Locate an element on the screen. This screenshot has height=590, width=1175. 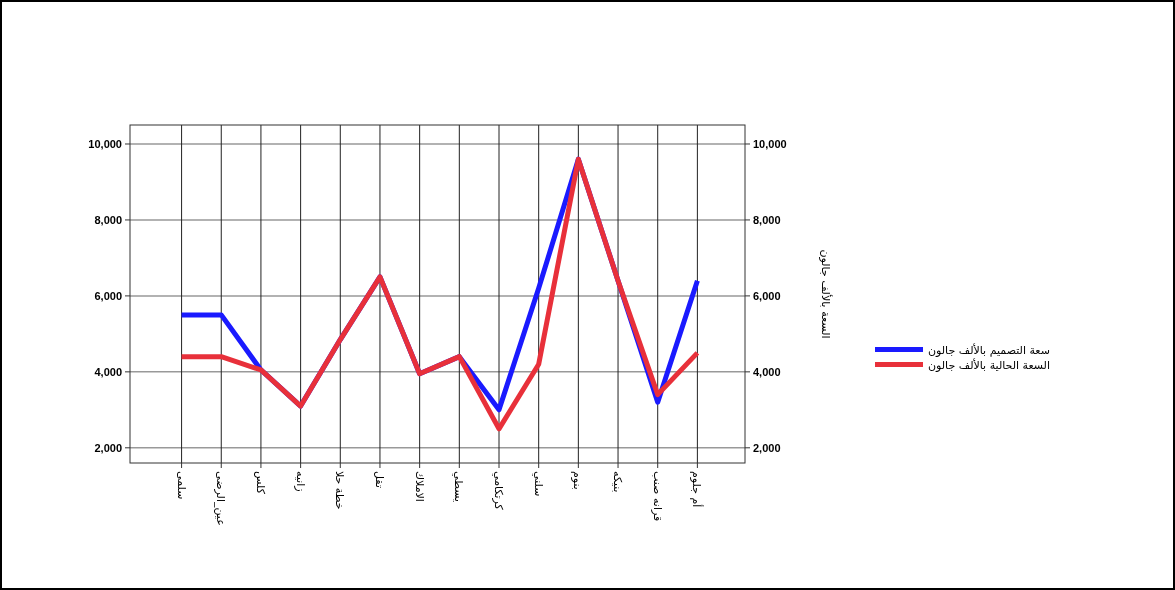
x-tick-label: خطة حلا is located at coordinates (340, 490).